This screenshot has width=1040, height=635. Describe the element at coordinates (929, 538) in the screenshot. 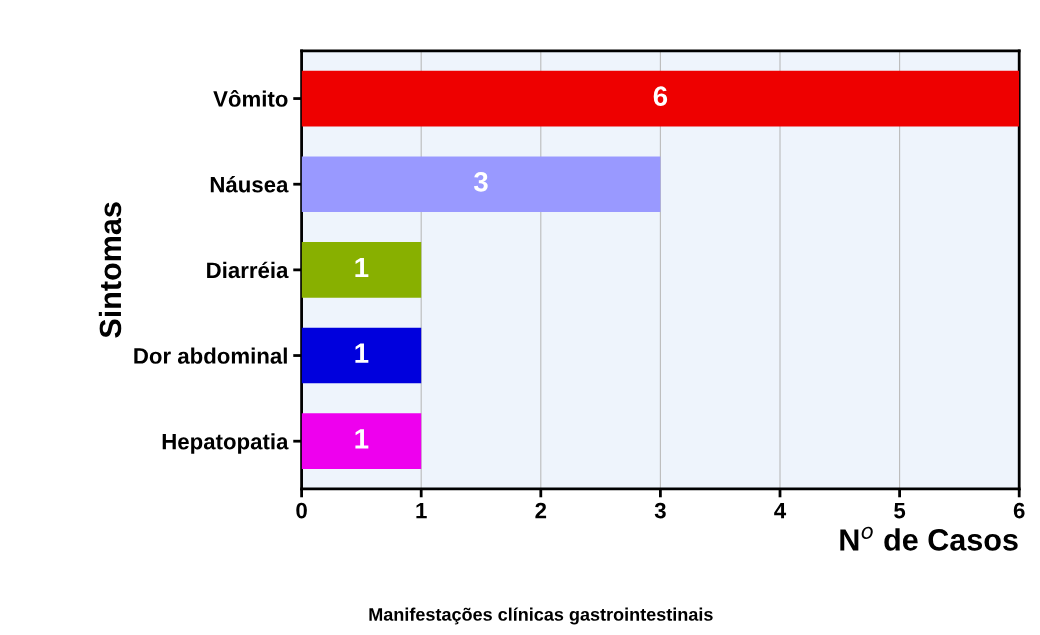

I see `x-axis-title: N$^{o}$ de Casos` at that location.